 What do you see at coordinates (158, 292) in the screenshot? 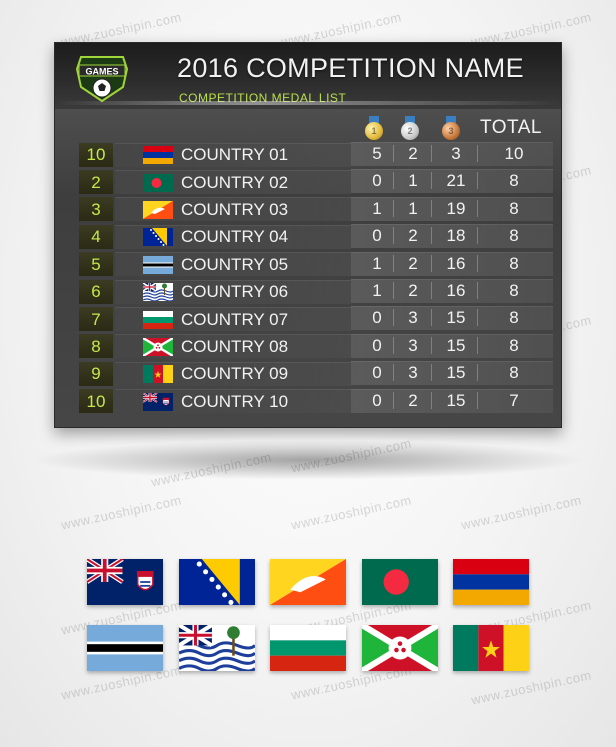
I see `biot-flag-icon` at bounding box center [158, 292].